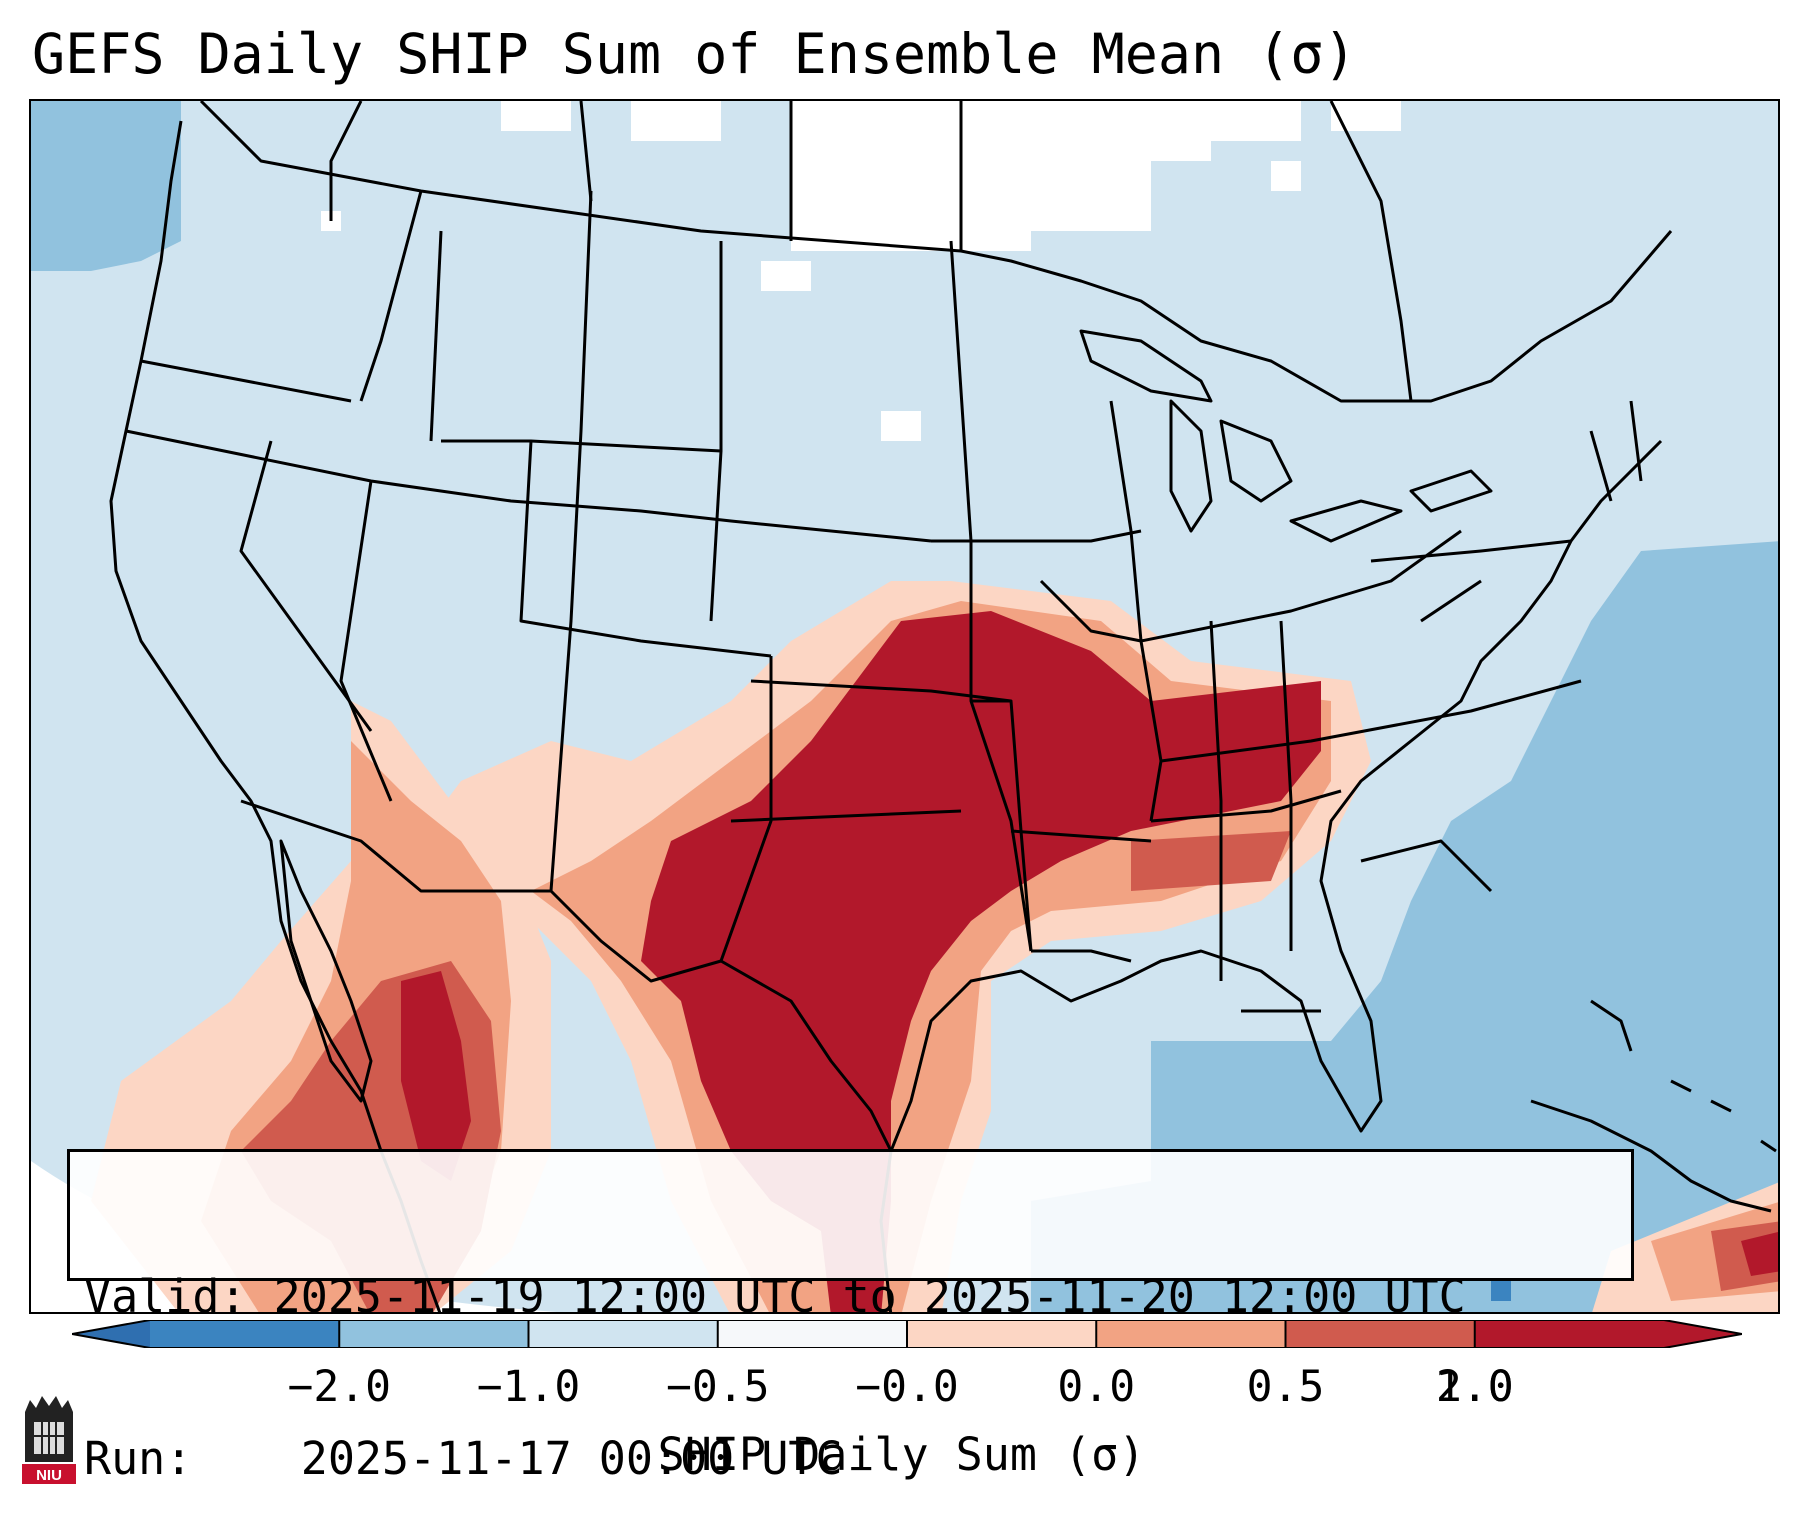 The image size is (1803, 1540). I want to click on colorbar-label: SHIP Daily Sum (σ), so click(901, 1454).